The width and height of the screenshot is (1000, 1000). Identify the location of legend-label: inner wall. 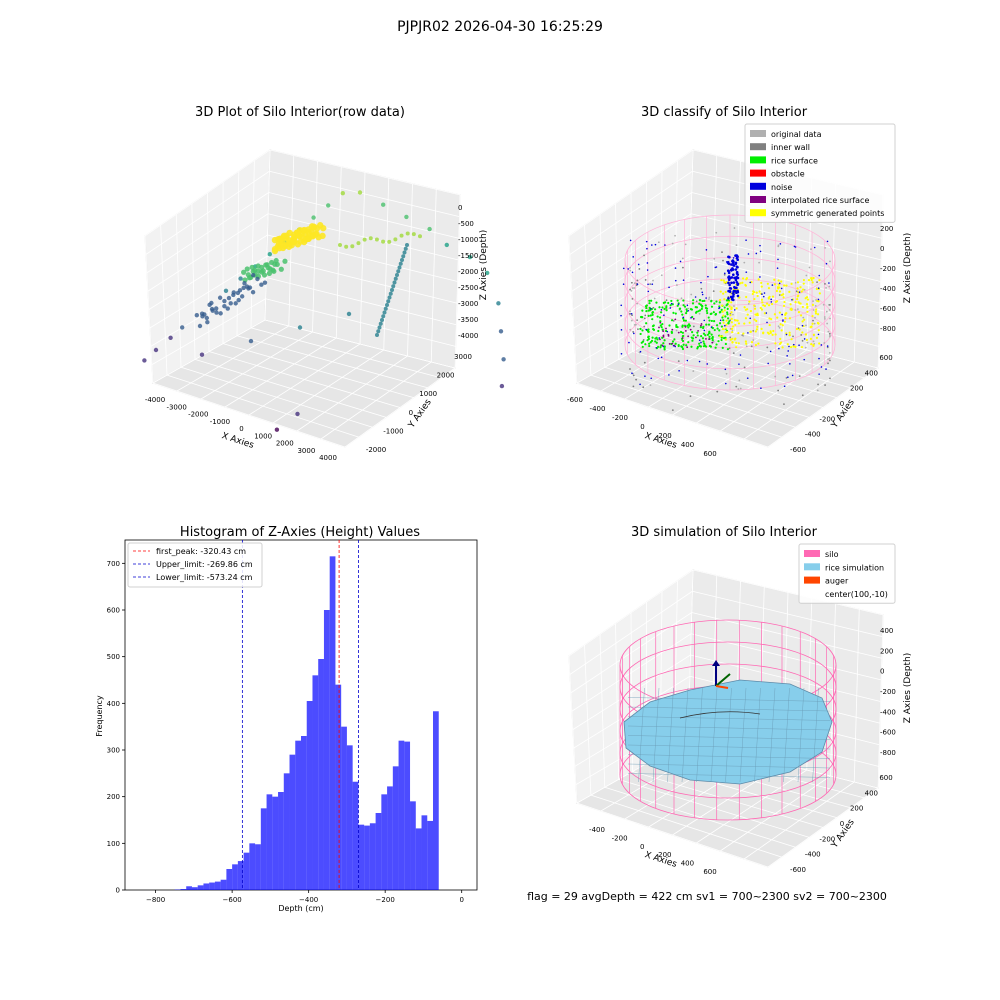
(790, 147).